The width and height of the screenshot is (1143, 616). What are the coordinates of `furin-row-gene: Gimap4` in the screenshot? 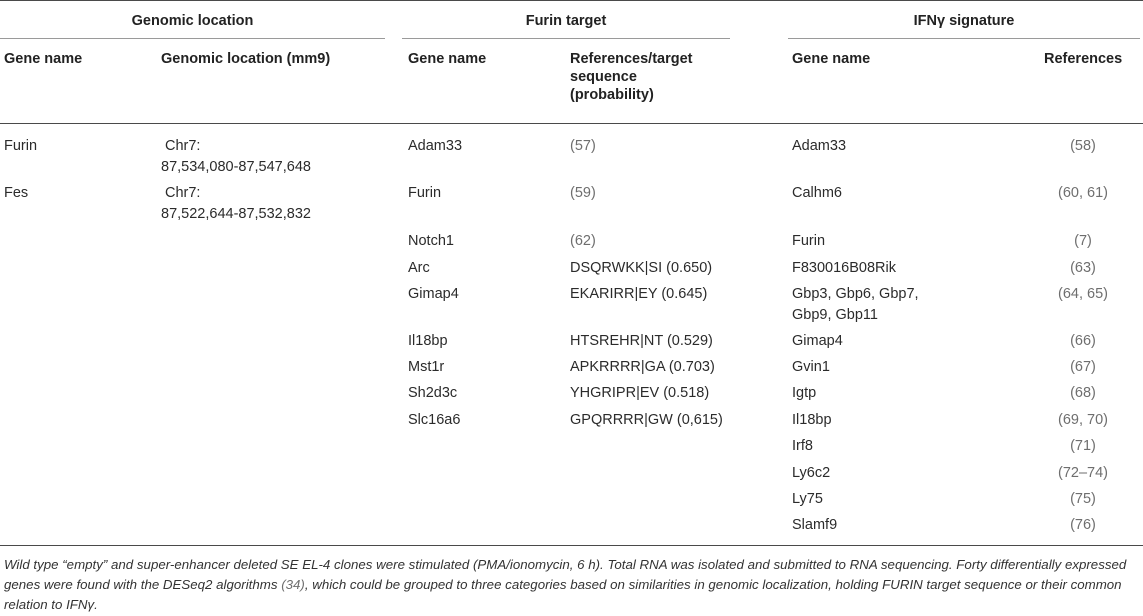 It's located at (433, 294).